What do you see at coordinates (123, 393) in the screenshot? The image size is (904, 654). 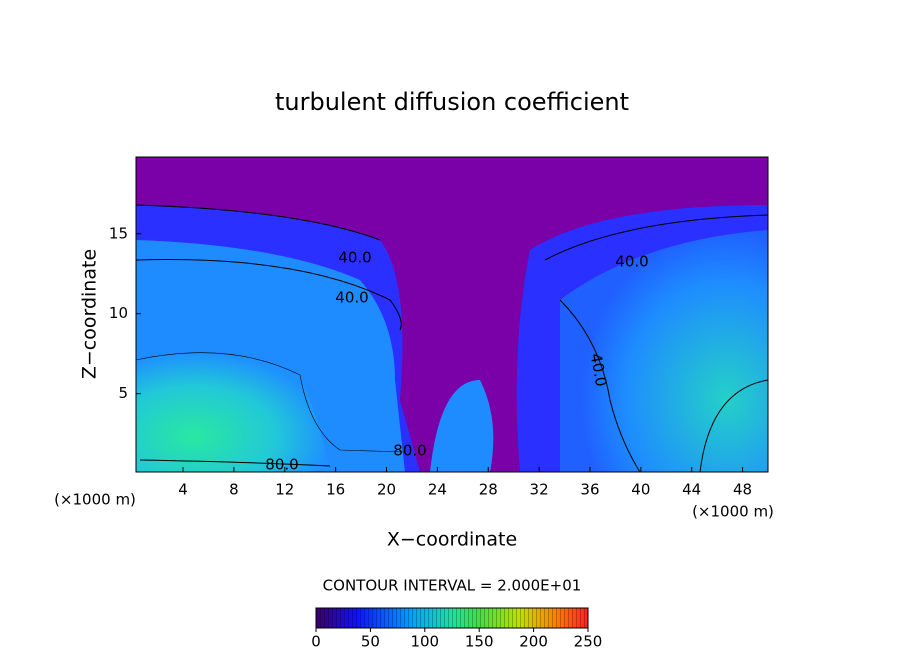 I see `y-tick-label: 5` at bounding box center [123, 393].